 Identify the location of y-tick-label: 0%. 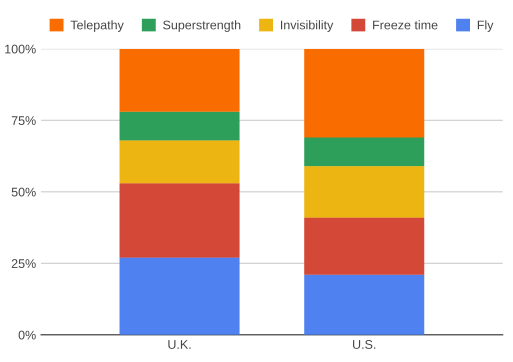
(27, 335).